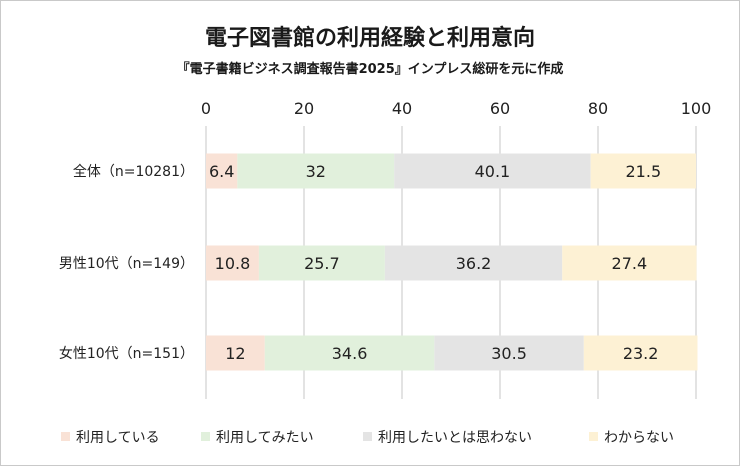 The height and width of the screenshot is (470, 740). I want to click on category-label: 女性10代（n=151）, so click(126, 353).